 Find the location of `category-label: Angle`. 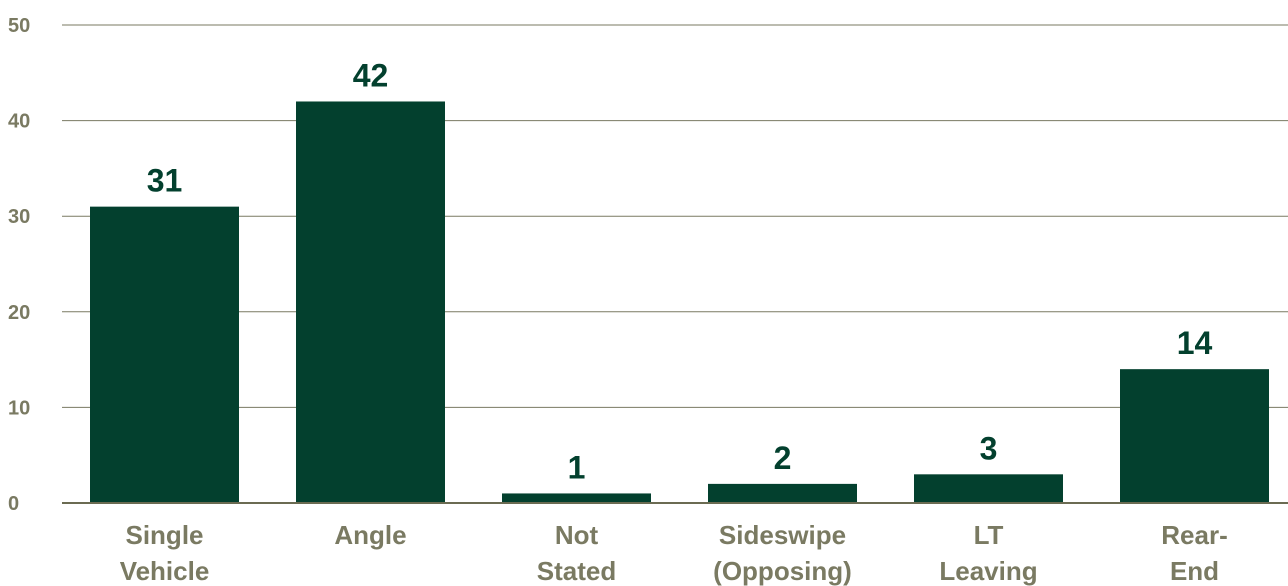

category-label: Angle is located at coordinates (370, 535).